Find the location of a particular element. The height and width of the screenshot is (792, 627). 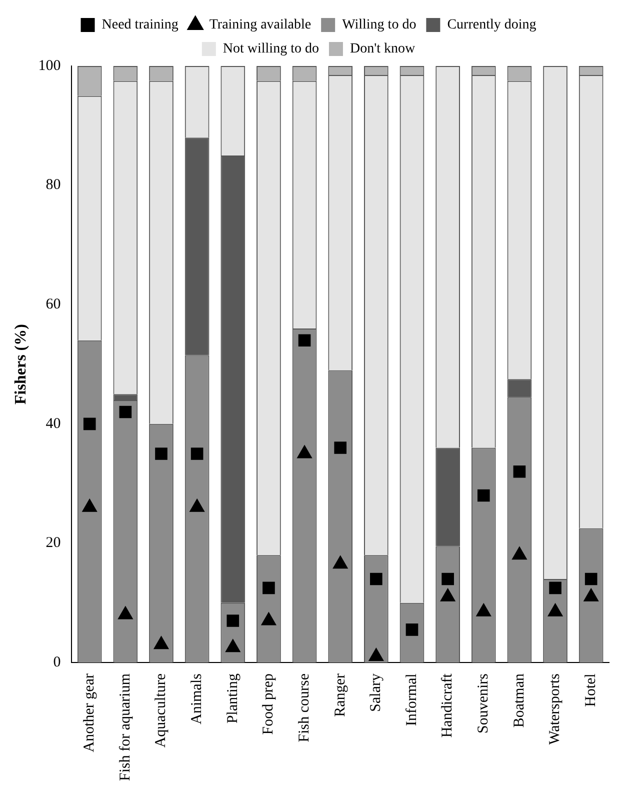

legend-label: Currently doing is located at coordinates (491, 25).